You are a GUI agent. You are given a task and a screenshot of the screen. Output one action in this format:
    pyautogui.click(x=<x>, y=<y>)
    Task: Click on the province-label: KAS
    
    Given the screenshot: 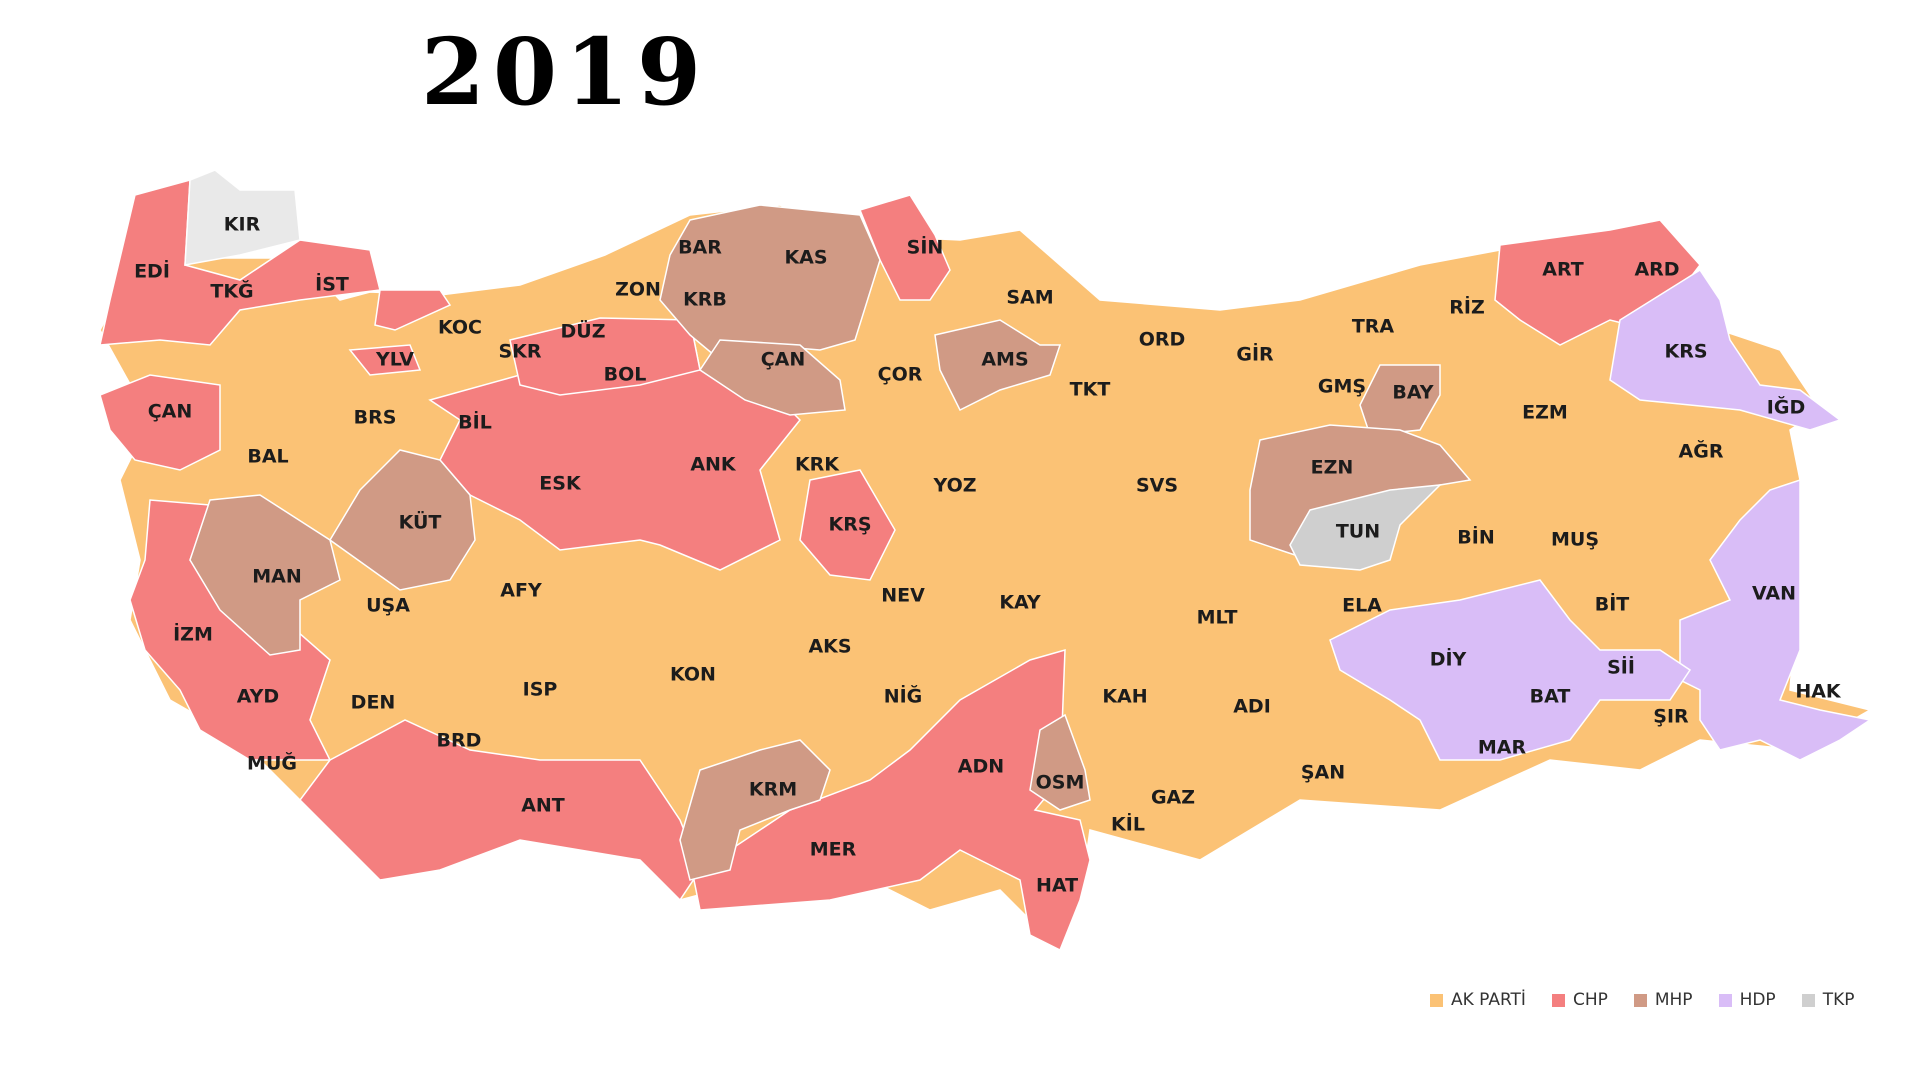 What is the action you would take?
    pyautogui.click(x=805, y=258)
    